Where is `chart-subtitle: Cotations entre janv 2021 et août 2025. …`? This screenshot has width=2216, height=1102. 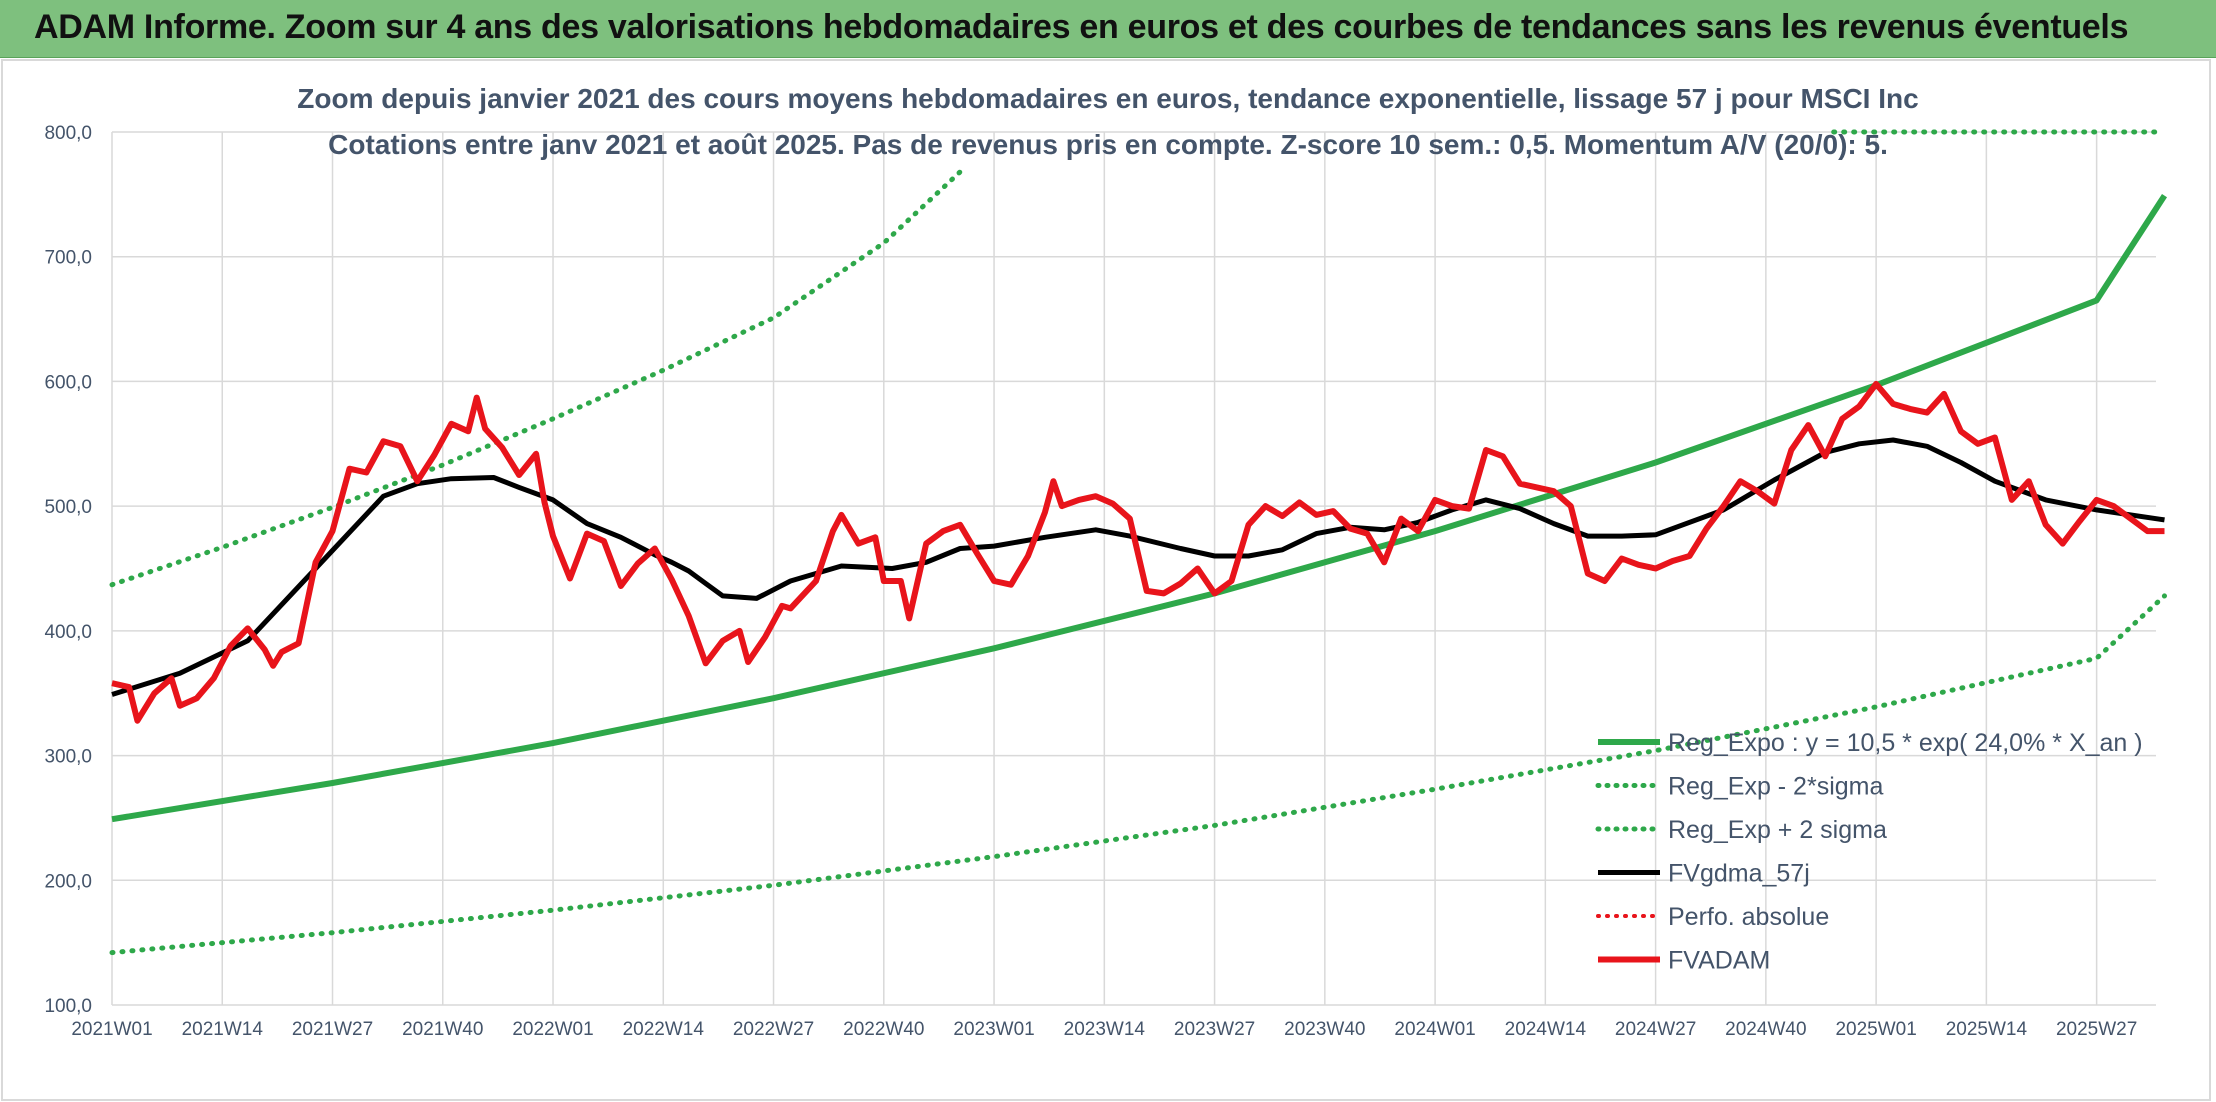 chart-subtitle: Cotations entre janv 2021 et août 2025. … is located at coordinates (1108, 144).